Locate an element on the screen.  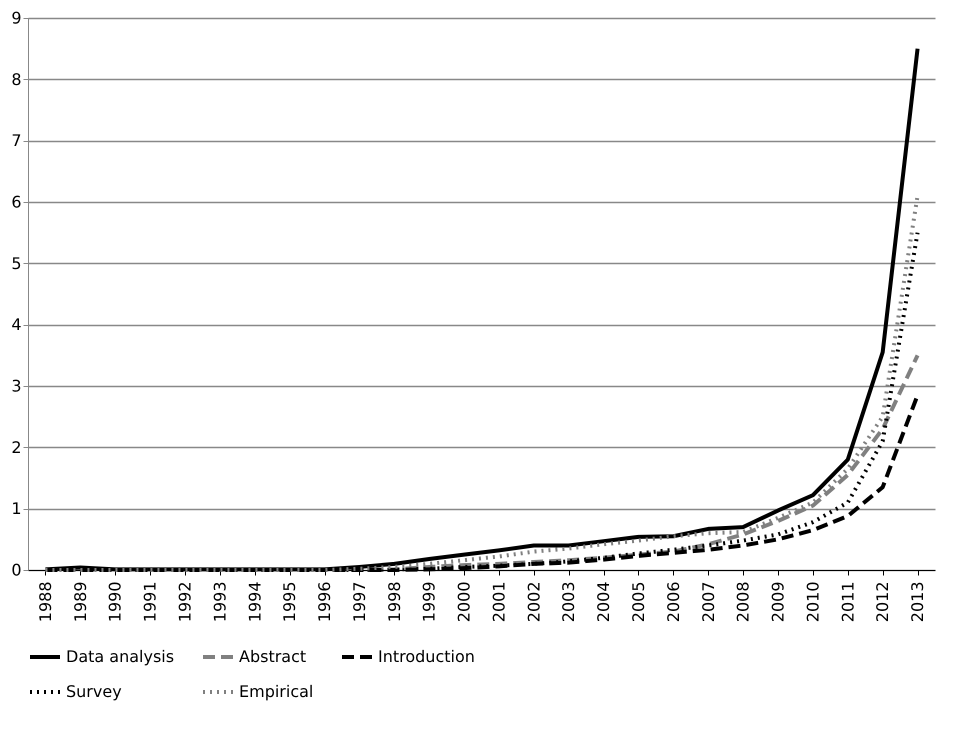
x-tick-label: 2012 is located at coordinates (882, 602).